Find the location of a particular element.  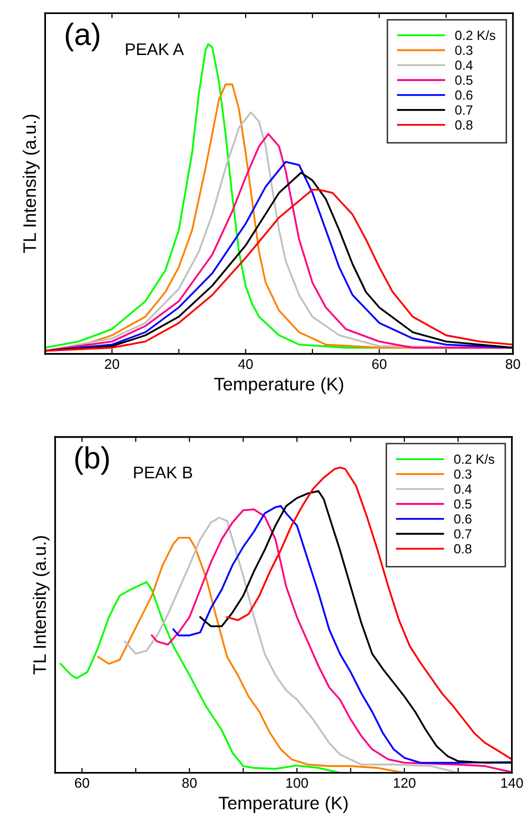

x-tick-label: 20 is located at coordinates (112, 364).